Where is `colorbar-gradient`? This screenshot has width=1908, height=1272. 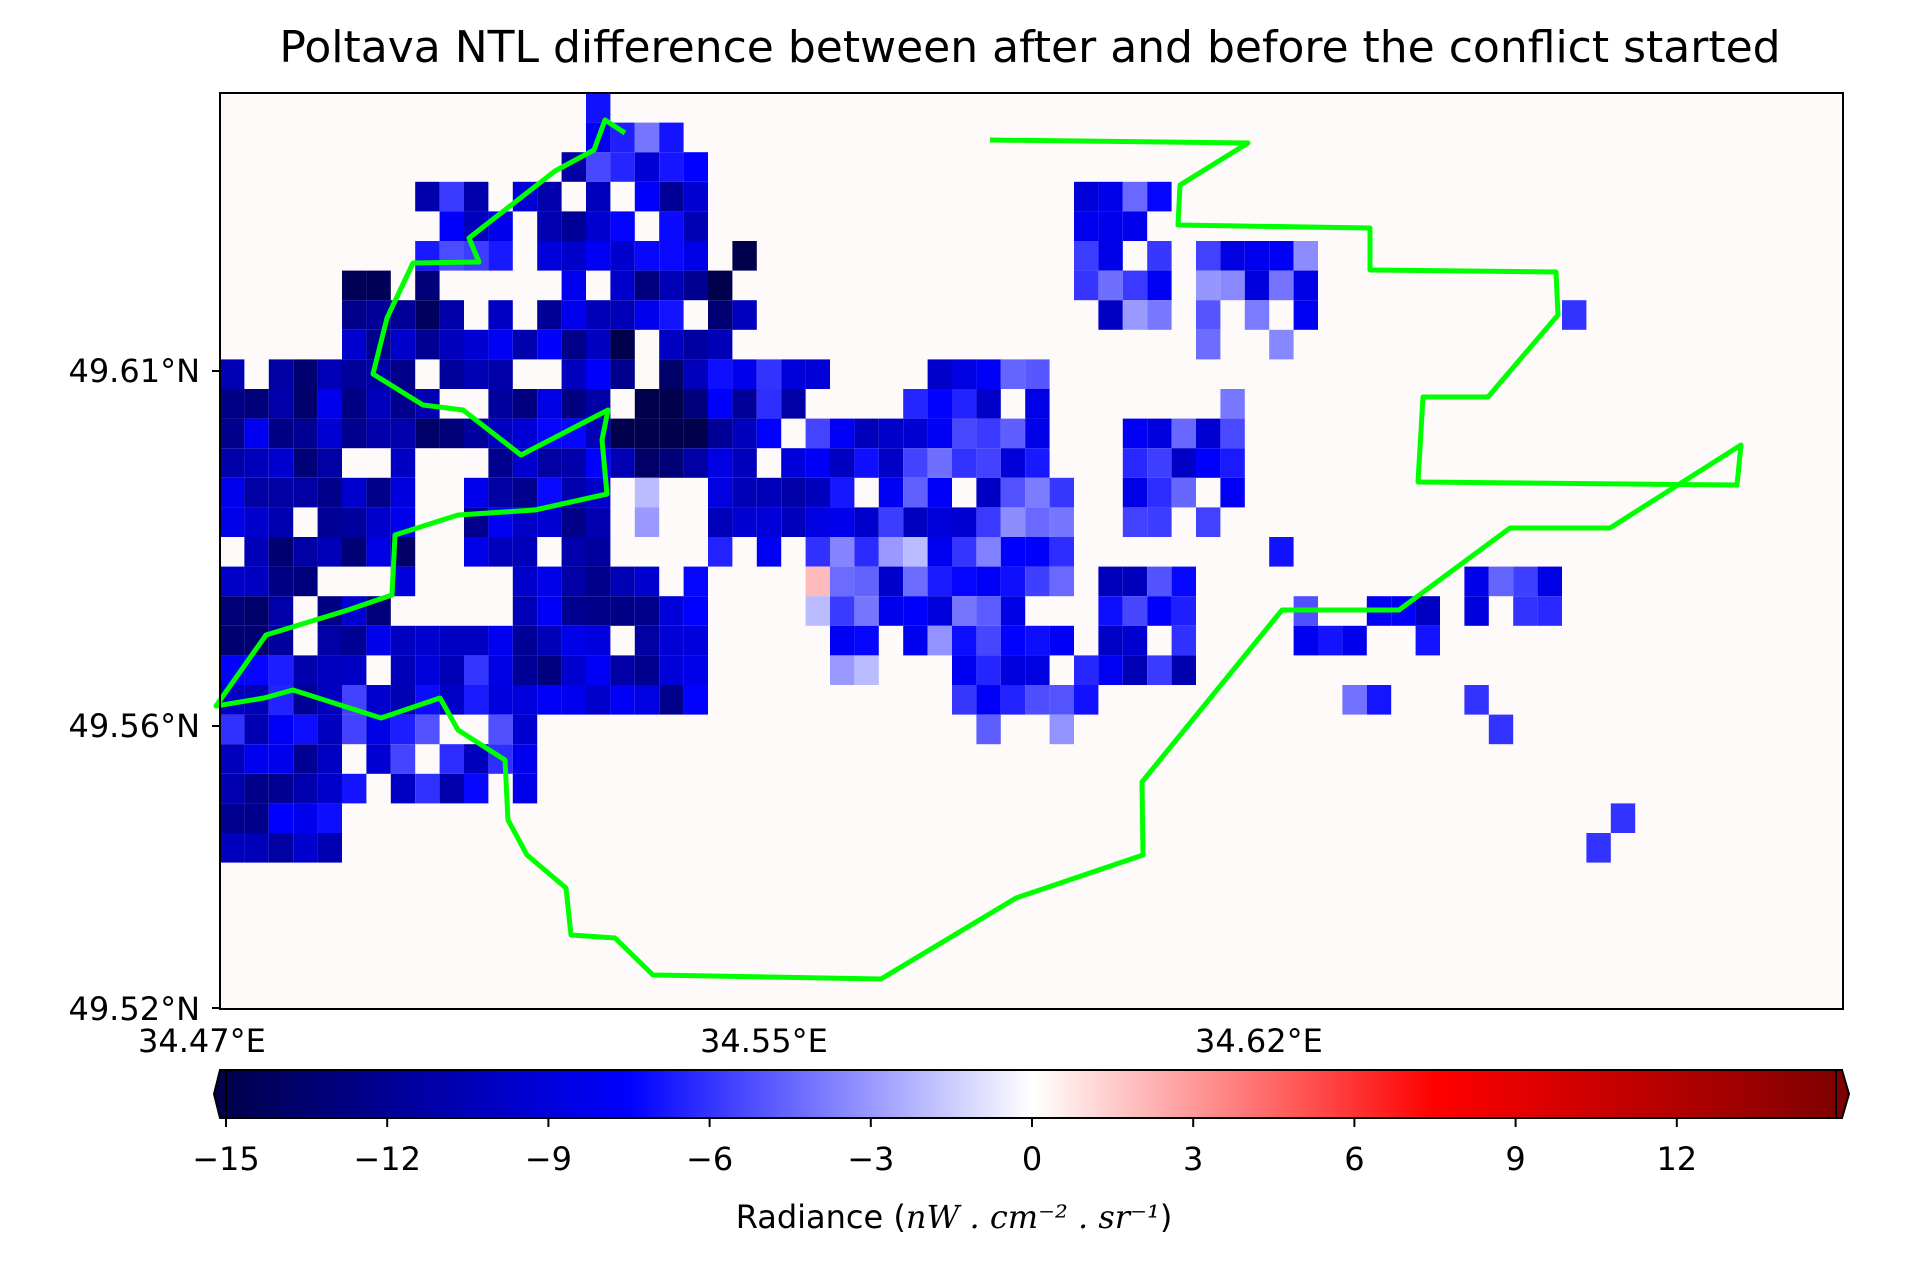
colorbar-gradient is located at coordinates (1032, 1094).